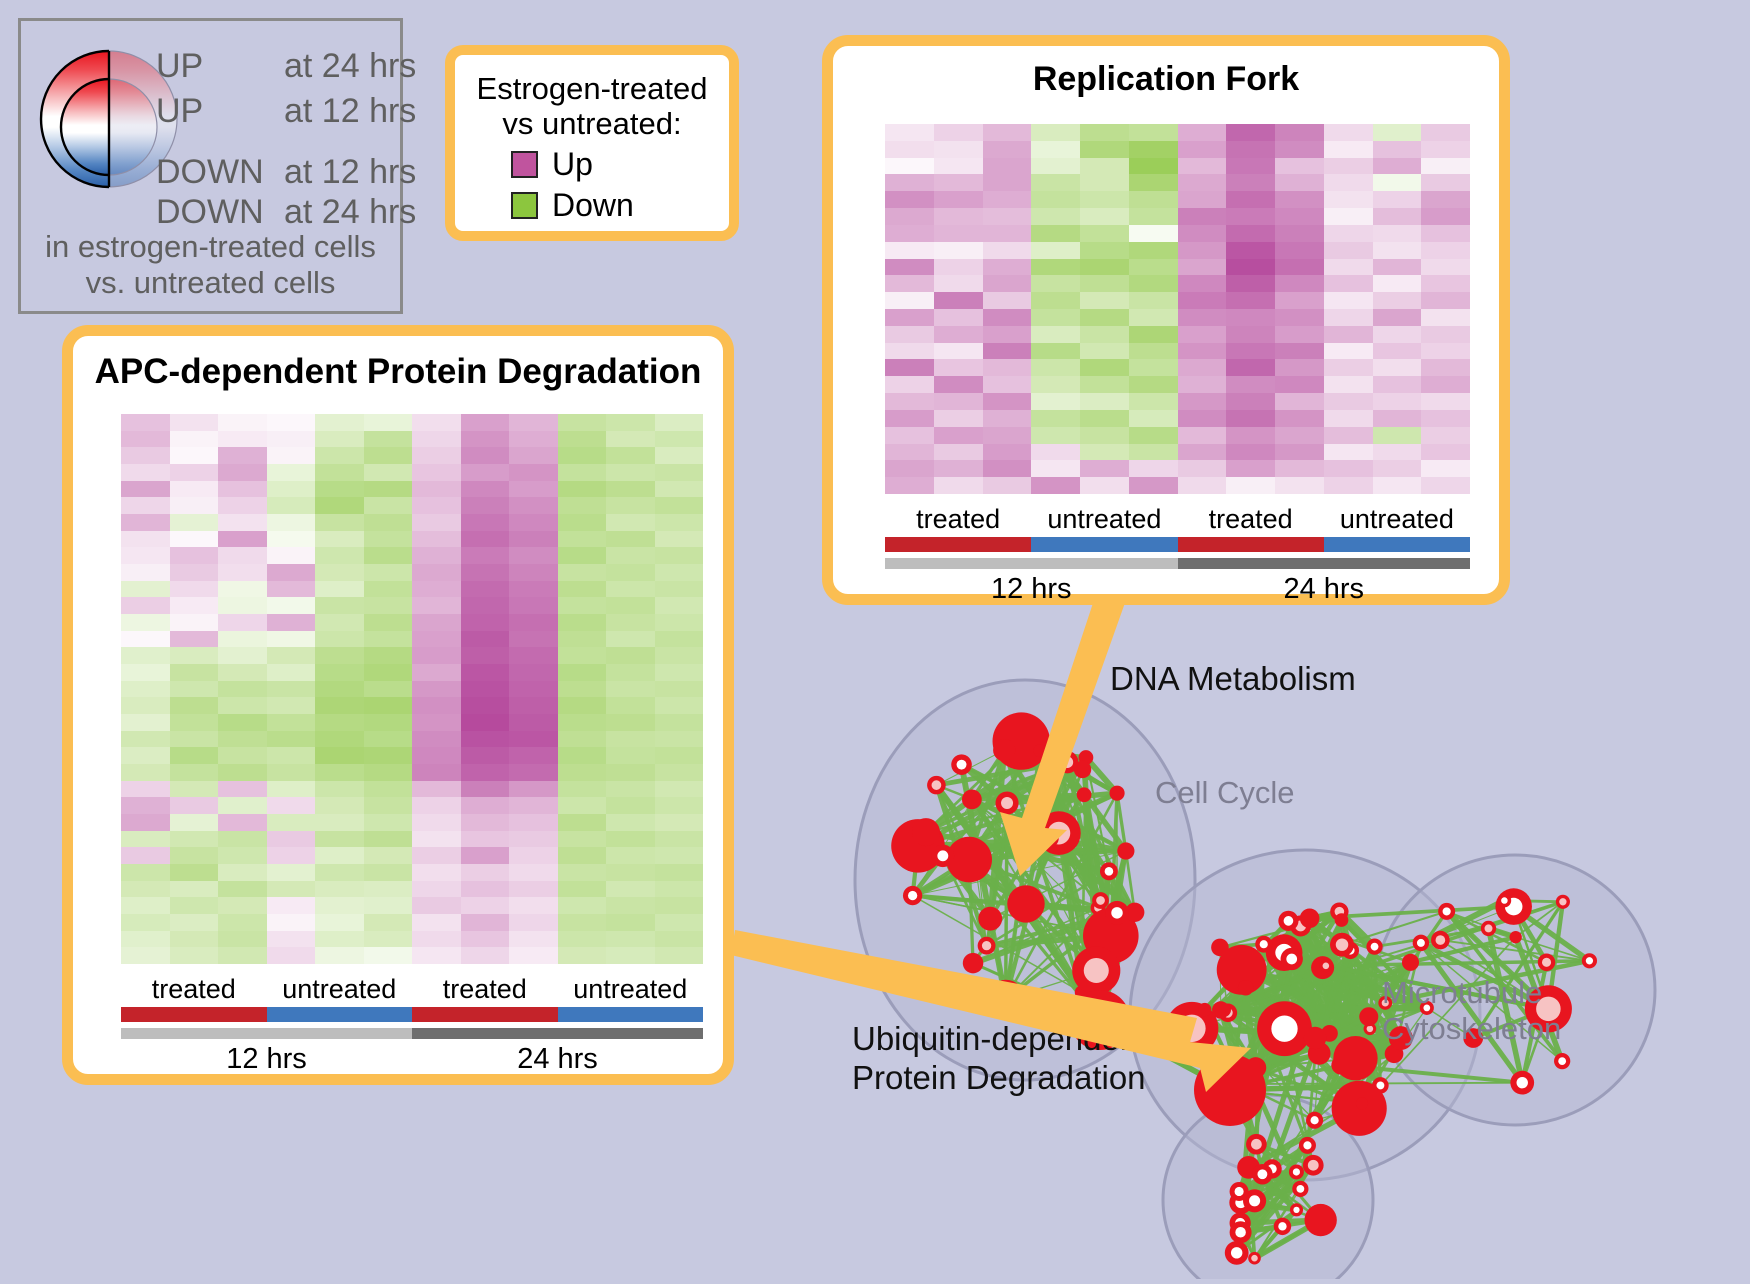  Describe the element at coordinates (220, 66) in the screenshot. I see `legend-direction-label: UP` at that location.